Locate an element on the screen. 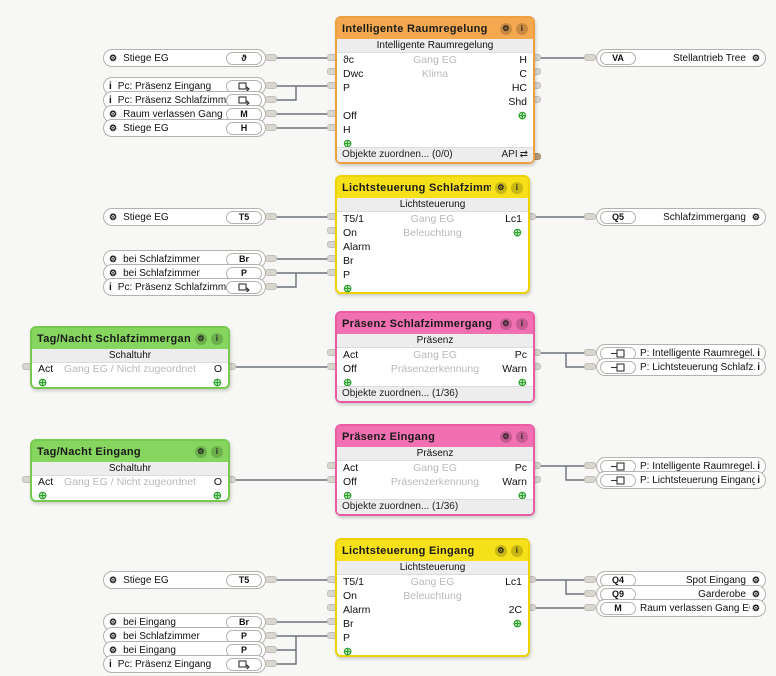 Image resolution: width=776 pixels, height=676 pixels. output-label: 2C is located at coordinates (515, 610).